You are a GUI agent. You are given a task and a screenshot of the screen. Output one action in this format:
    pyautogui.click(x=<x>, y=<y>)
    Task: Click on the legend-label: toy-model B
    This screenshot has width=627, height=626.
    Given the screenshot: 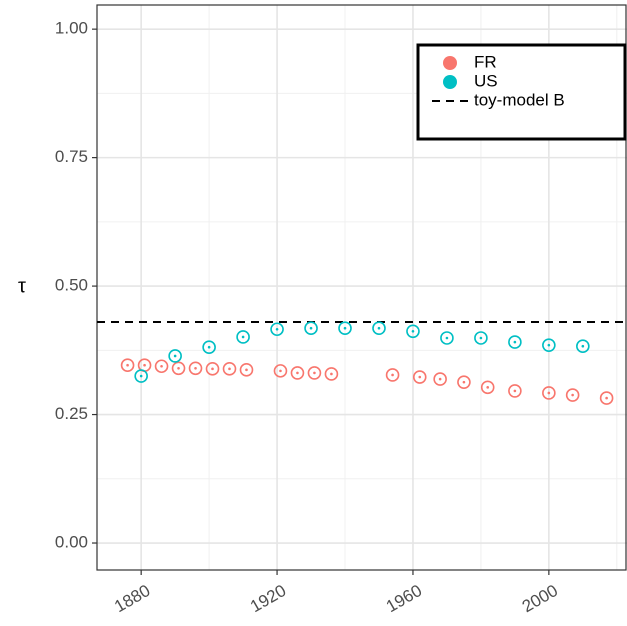 What is the action you would take?
    pyautogui.click(x=519, y=99)
    